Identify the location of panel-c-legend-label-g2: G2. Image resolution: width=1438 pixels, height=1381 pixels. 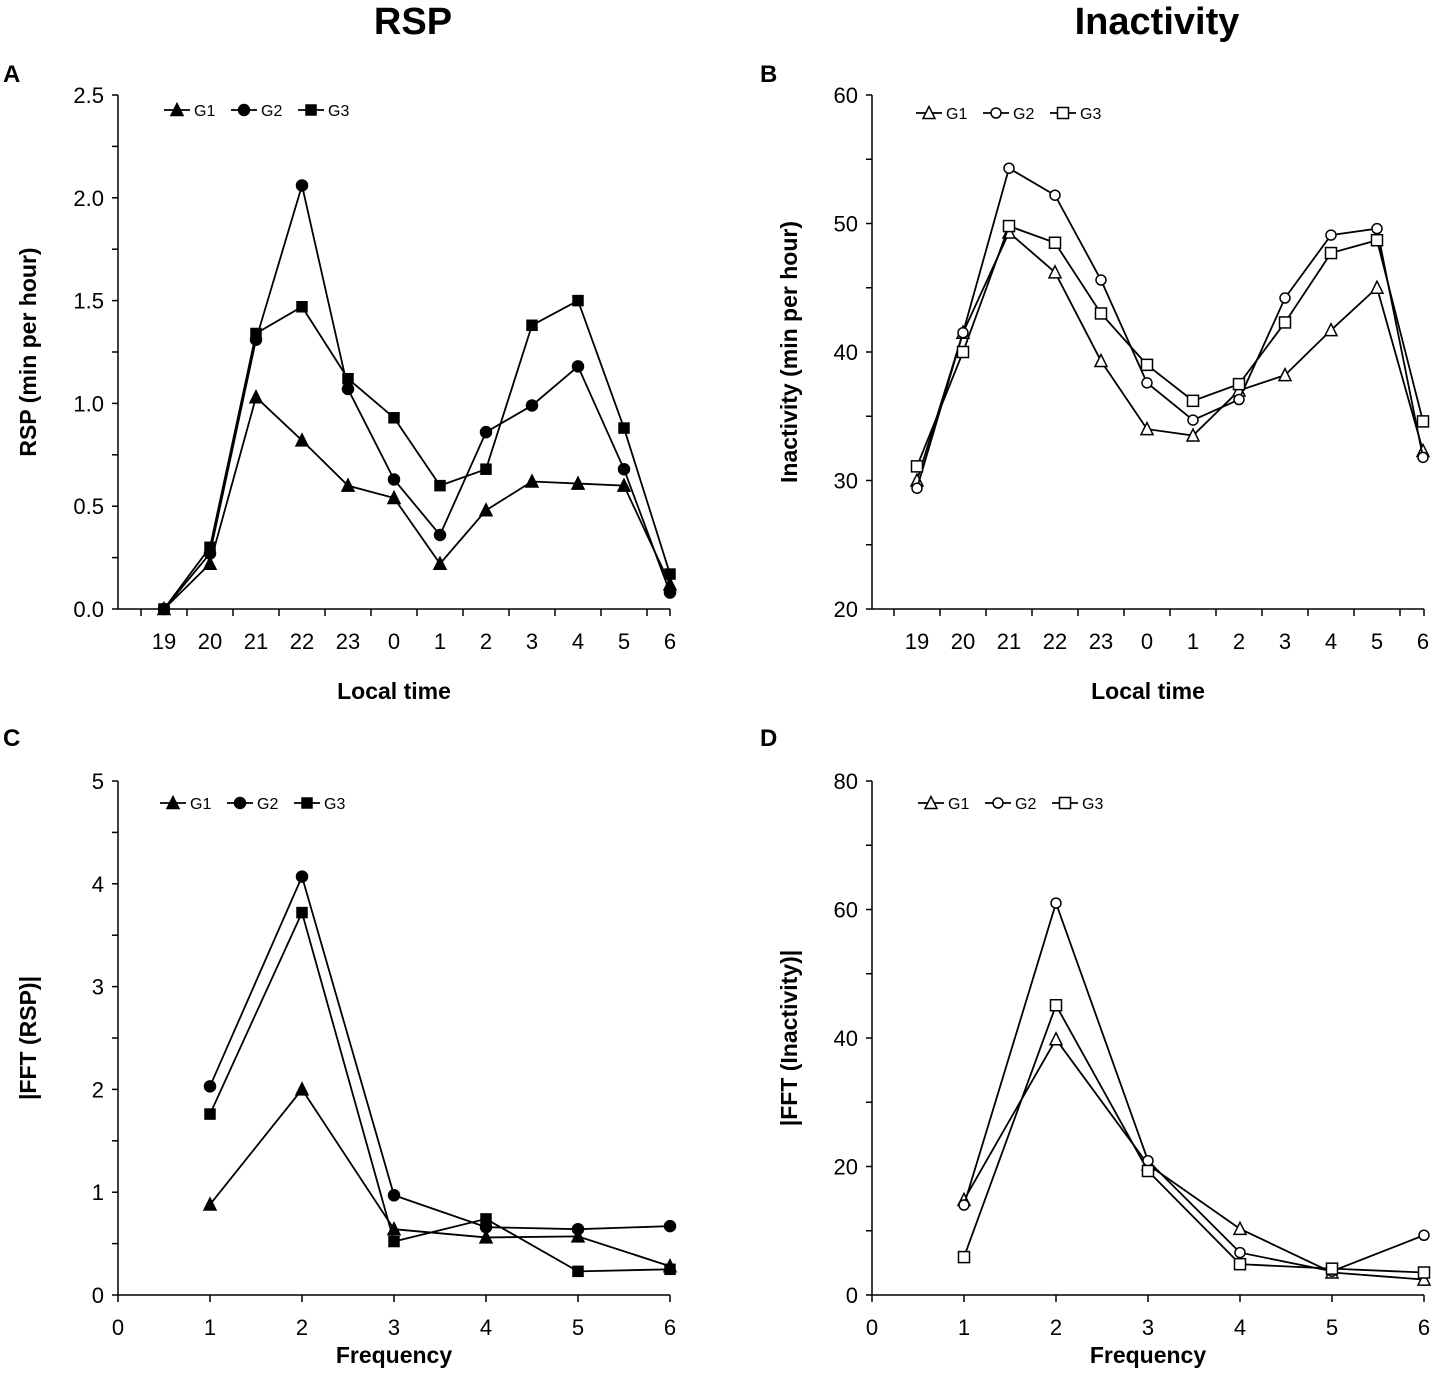
(267, 804).